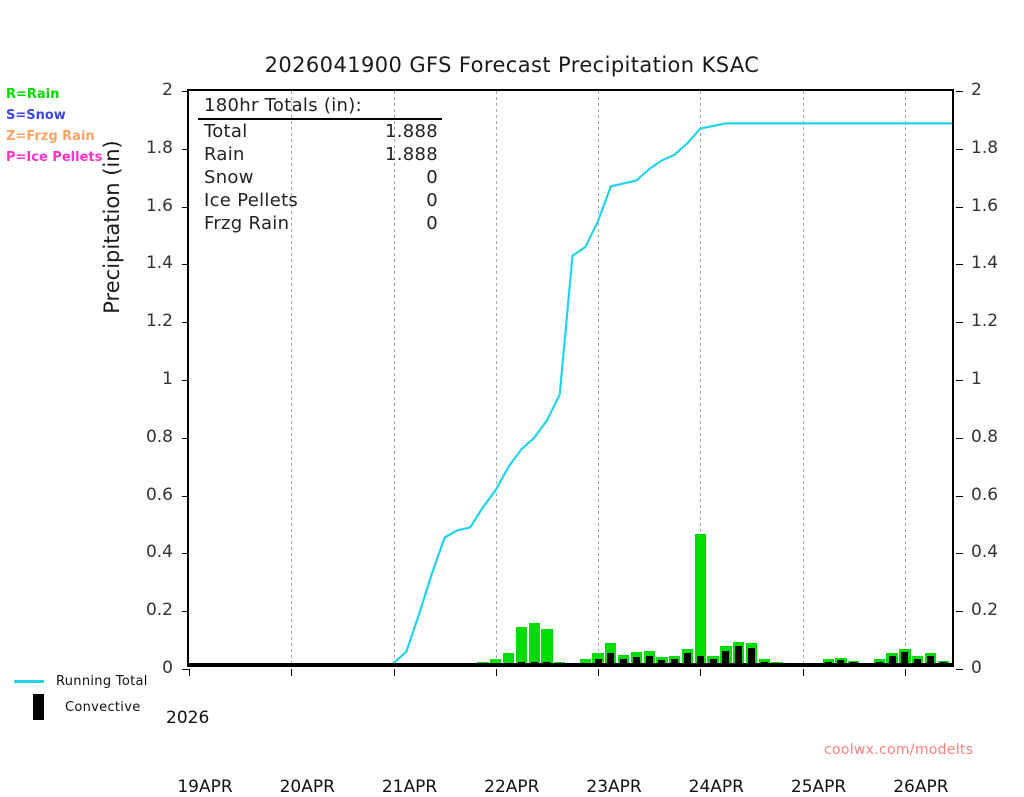  I want to click on gridline-21APR, so click(394, 378).